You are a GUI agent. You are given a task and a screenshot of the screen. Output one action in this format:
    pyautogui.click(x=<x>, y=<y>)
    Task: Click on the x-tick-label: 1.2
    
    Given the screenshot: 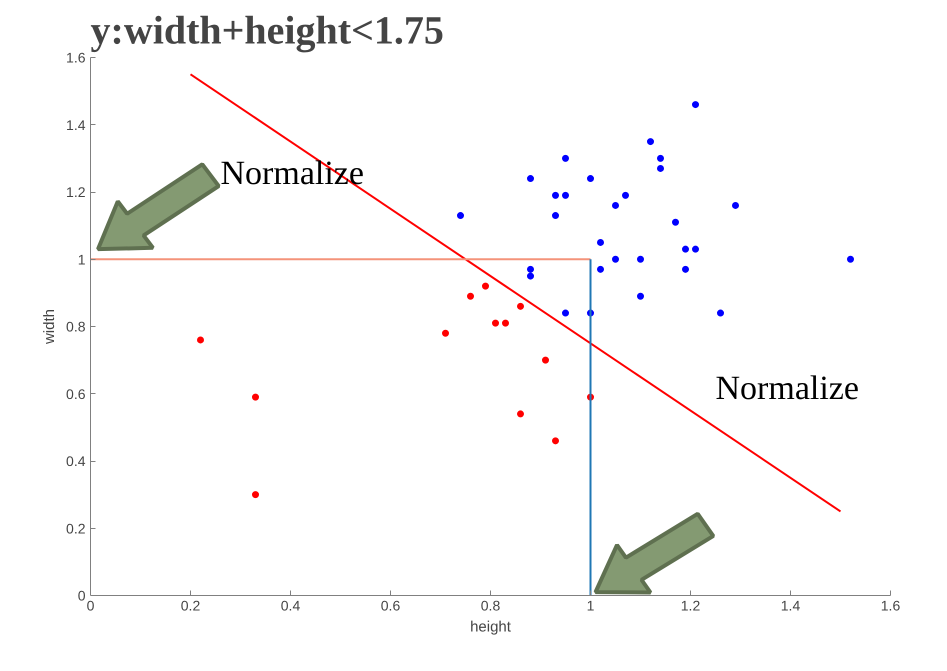 What is the action you would take?
    pyautogui.click(x=690, y=606)
    